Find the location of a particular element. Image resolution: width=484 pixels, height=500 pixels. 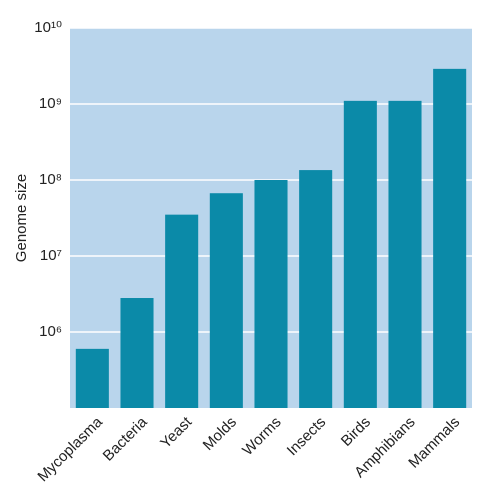

x-tick-label: Bacteria is located at coordinates (125, 438).